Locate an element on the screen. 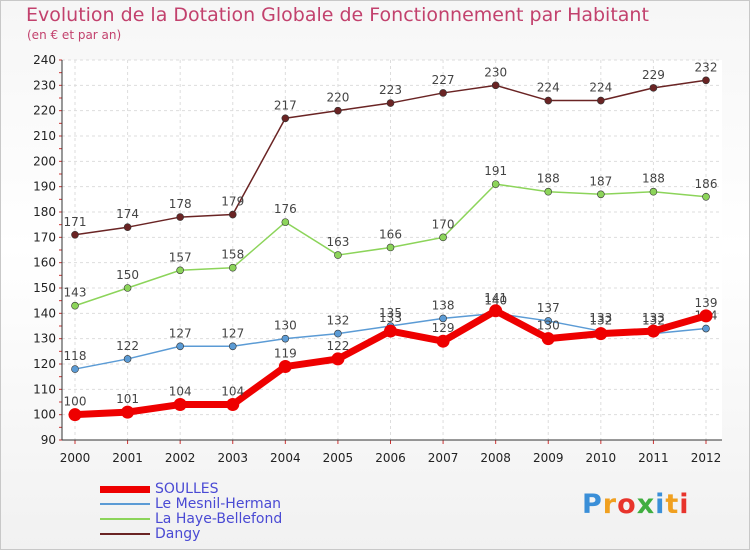  data-label-dangy: 232 is located at coordinates (706, 67).